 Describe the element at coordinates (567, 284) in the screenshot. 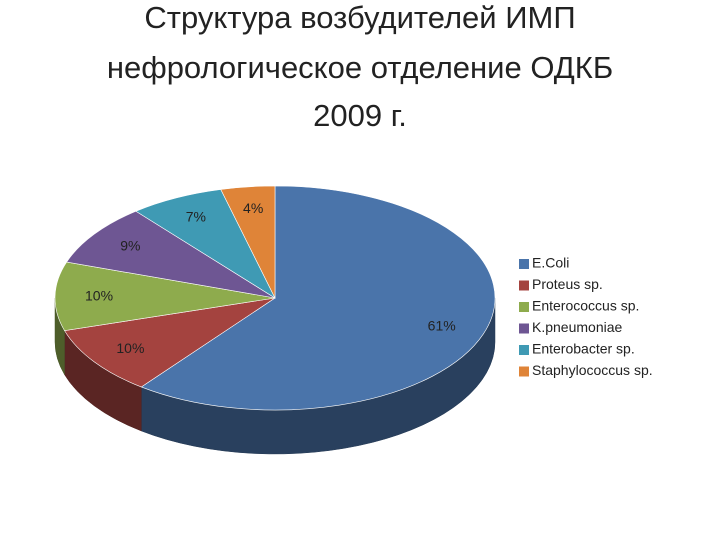

I see `legend-label: Proteus sp.` at that location.